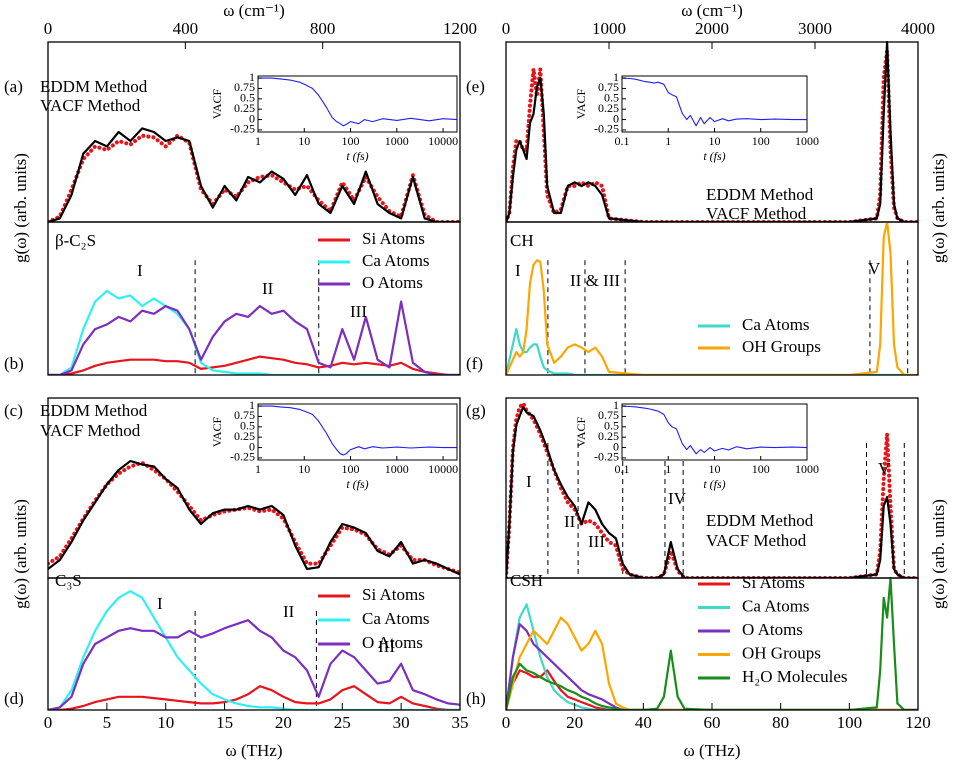 The image size is (958, 772). Describe the element at coordinates (476, 698) in the screenshot. I see `panel-label: (h)` at that location.